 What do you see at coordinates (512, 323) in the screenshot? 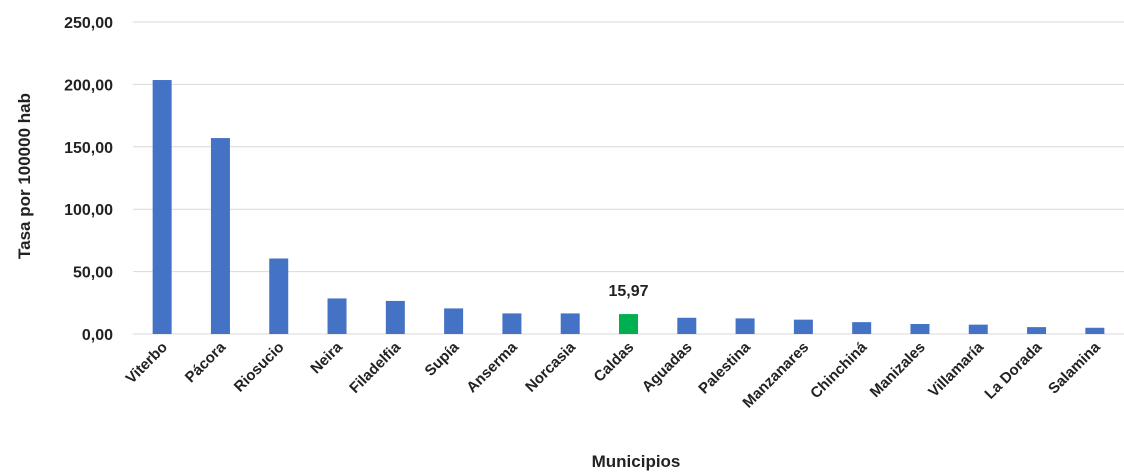
I see `bar-anserma` at bounding box center [512, 323].